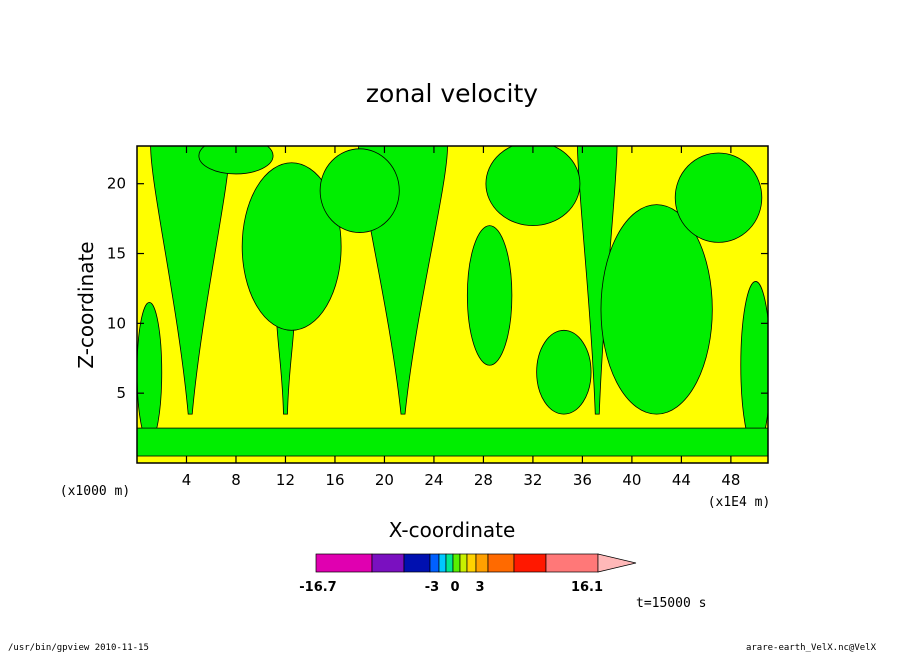  Describe the element at coordinates (78, 648) in the screenshot. I see `footer-left: /usr/bin/gpview 2010-11-15` at that location.